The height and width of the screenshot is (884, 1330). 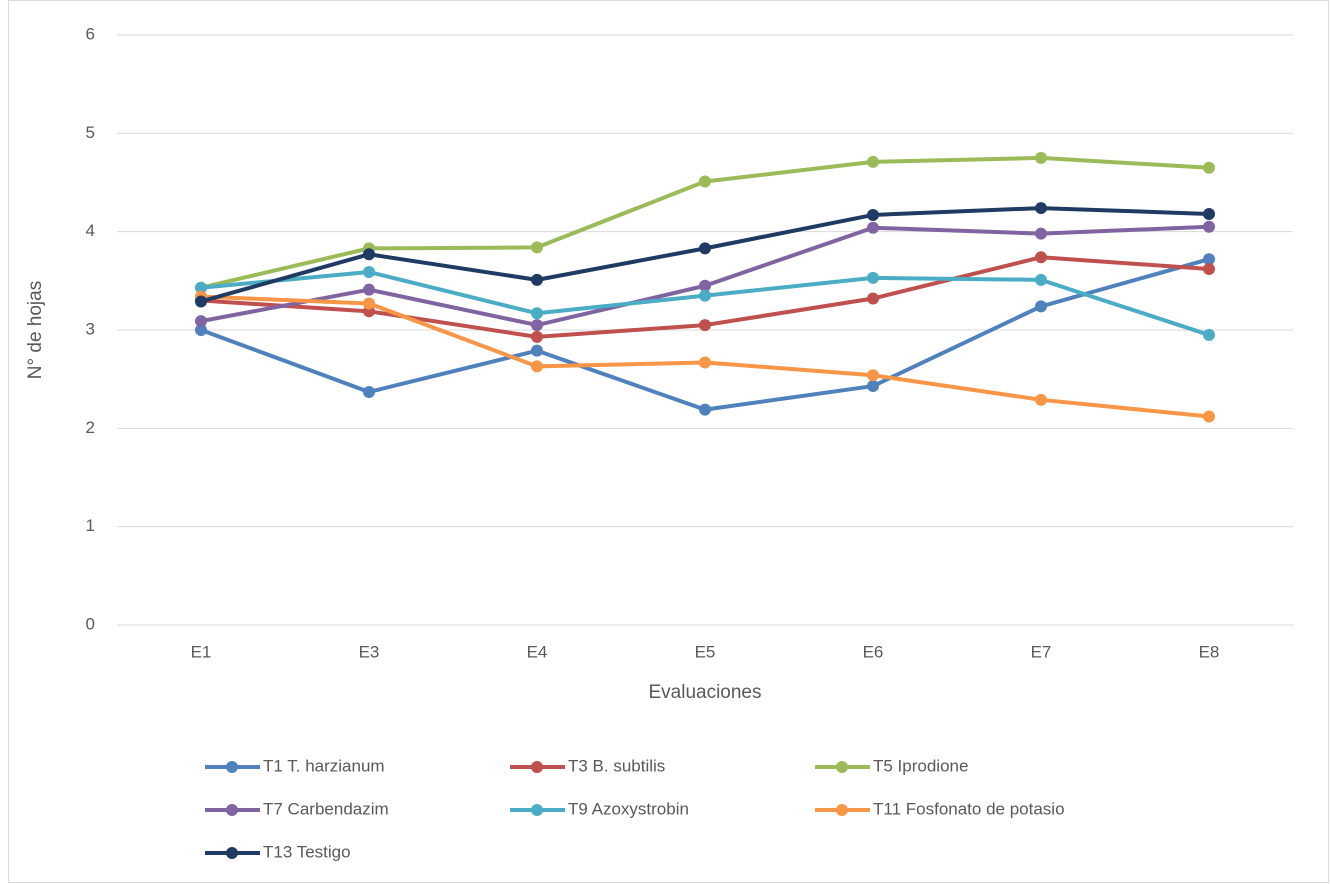 I want to click on x-tick-label: E4, so click(x=537, y=651).